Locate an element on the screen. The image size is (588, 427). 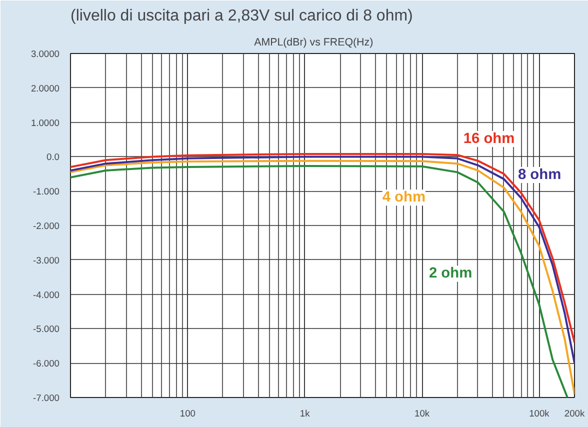
x-tick-label: 100 is located at coordinates (188, 413).